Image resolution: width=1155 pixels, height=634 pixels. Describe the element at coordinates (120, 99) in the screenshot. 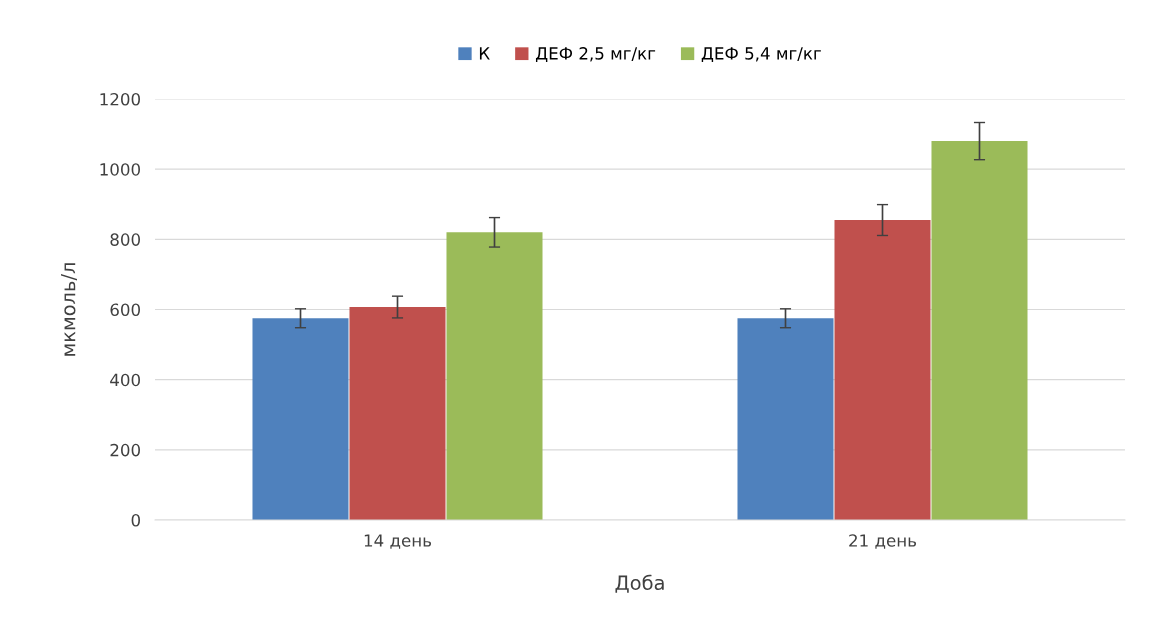

I see `y-tick-label: 1200` at that location.